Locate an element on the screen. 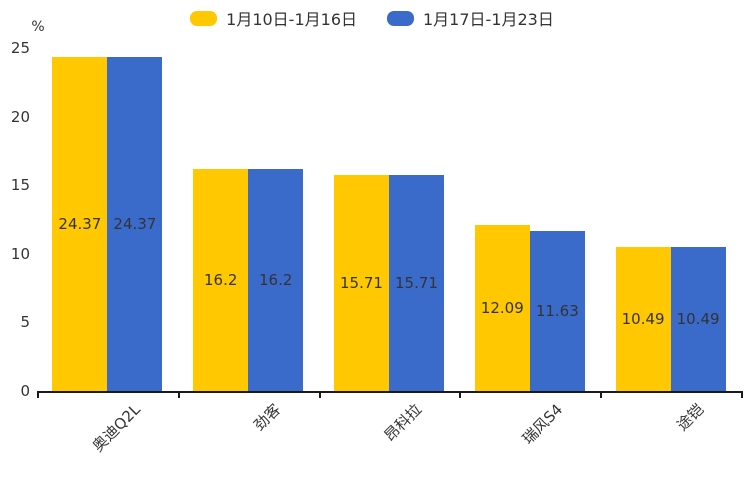  category-label-奥迪Q2L: 奥迪Q2L is located at coordinates (116, 428).